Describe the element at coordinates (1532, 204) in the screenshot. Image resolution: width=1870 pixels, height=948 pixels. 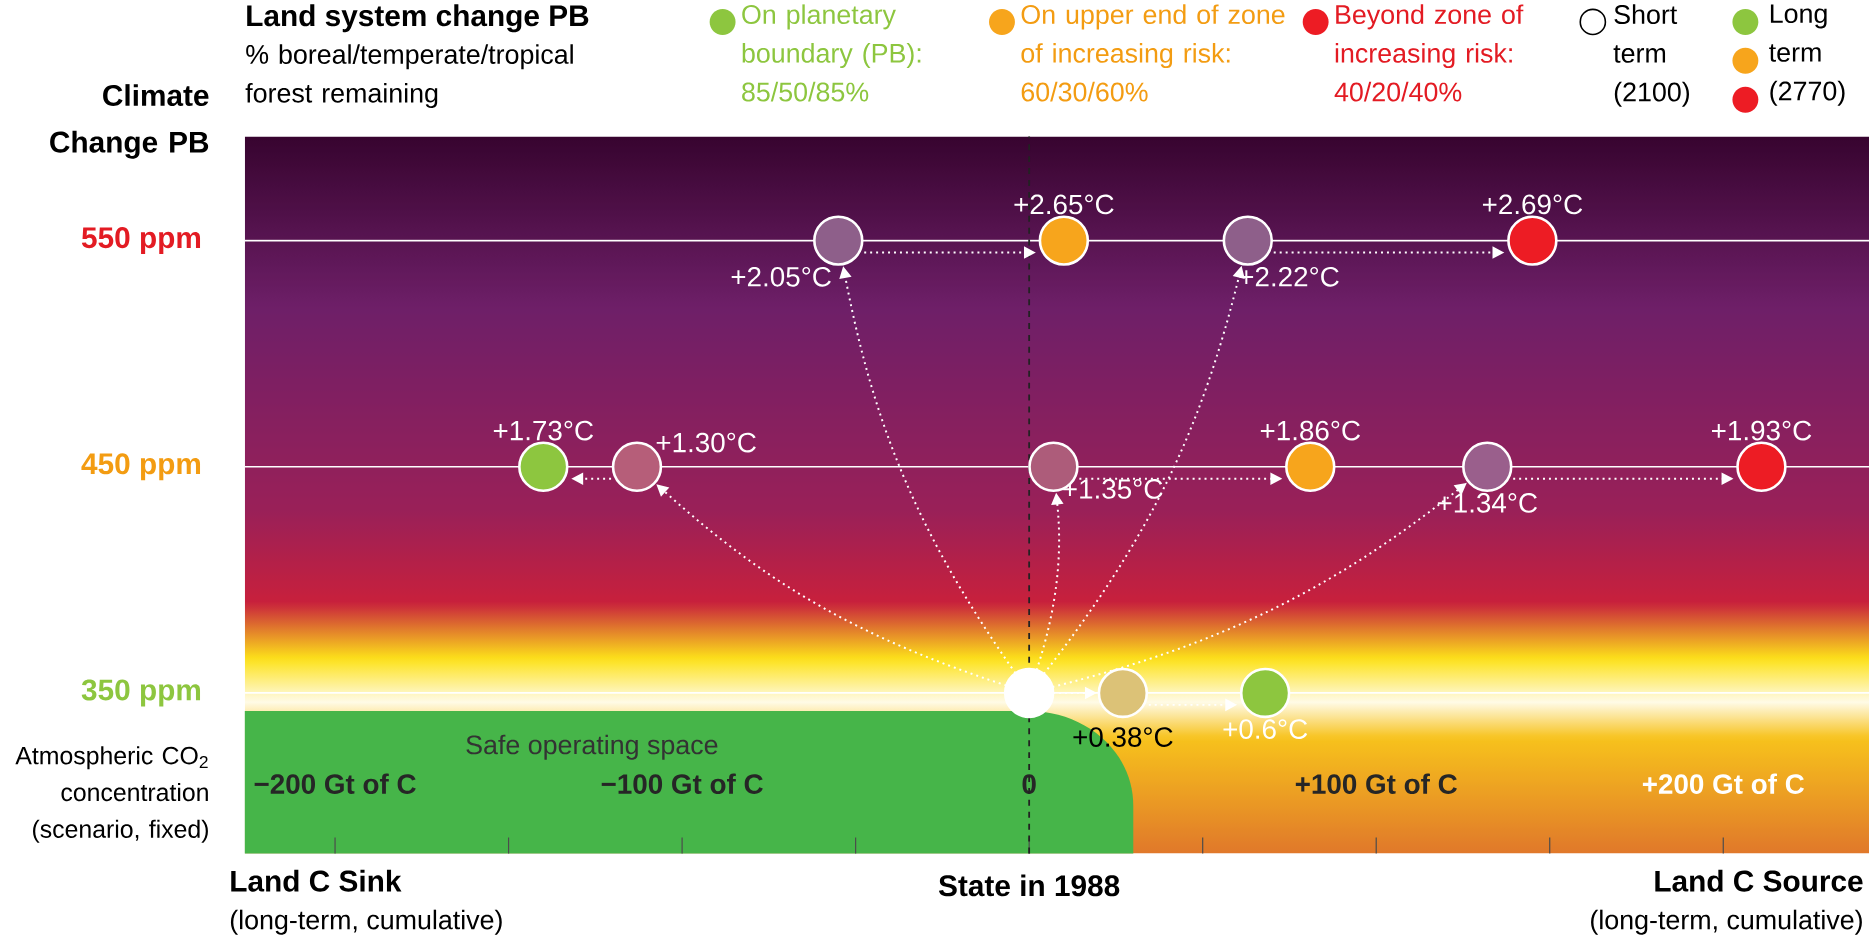
I see `annotation: +2.69°C` at that location.